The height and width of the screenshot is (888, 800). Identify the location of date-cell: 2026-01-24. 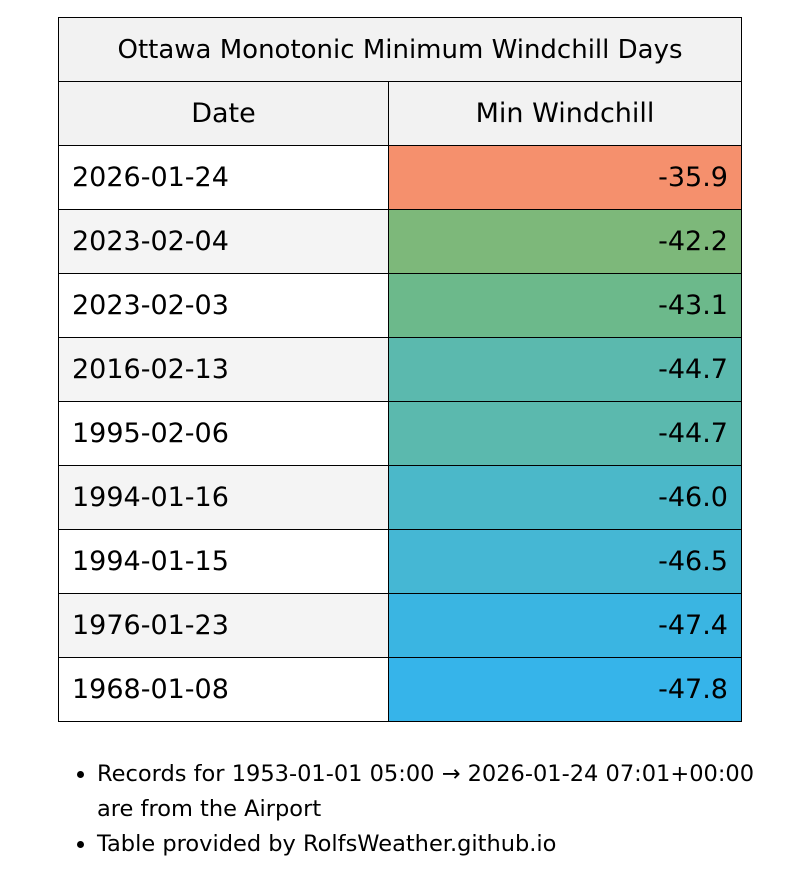
(223, 177).